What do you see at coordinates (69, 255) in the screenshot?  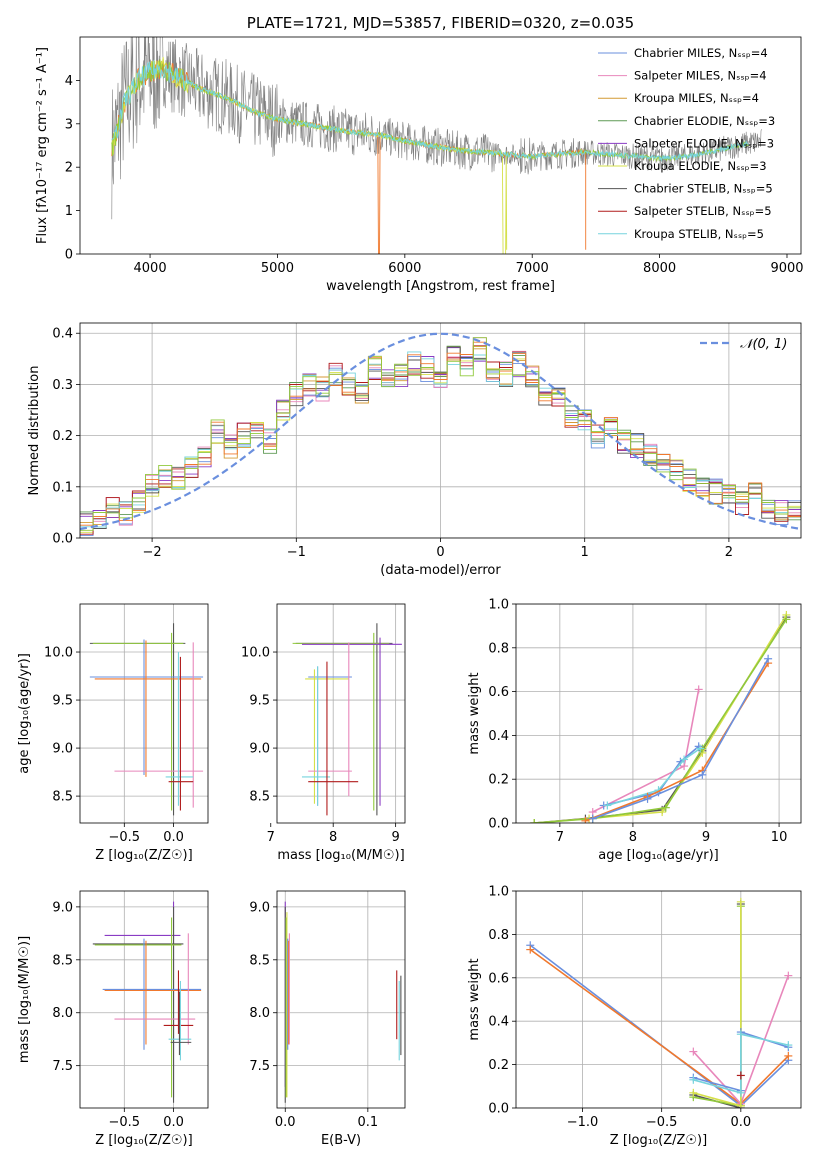 I see `y-tick-label: 0` at bounding box center [69, 255].